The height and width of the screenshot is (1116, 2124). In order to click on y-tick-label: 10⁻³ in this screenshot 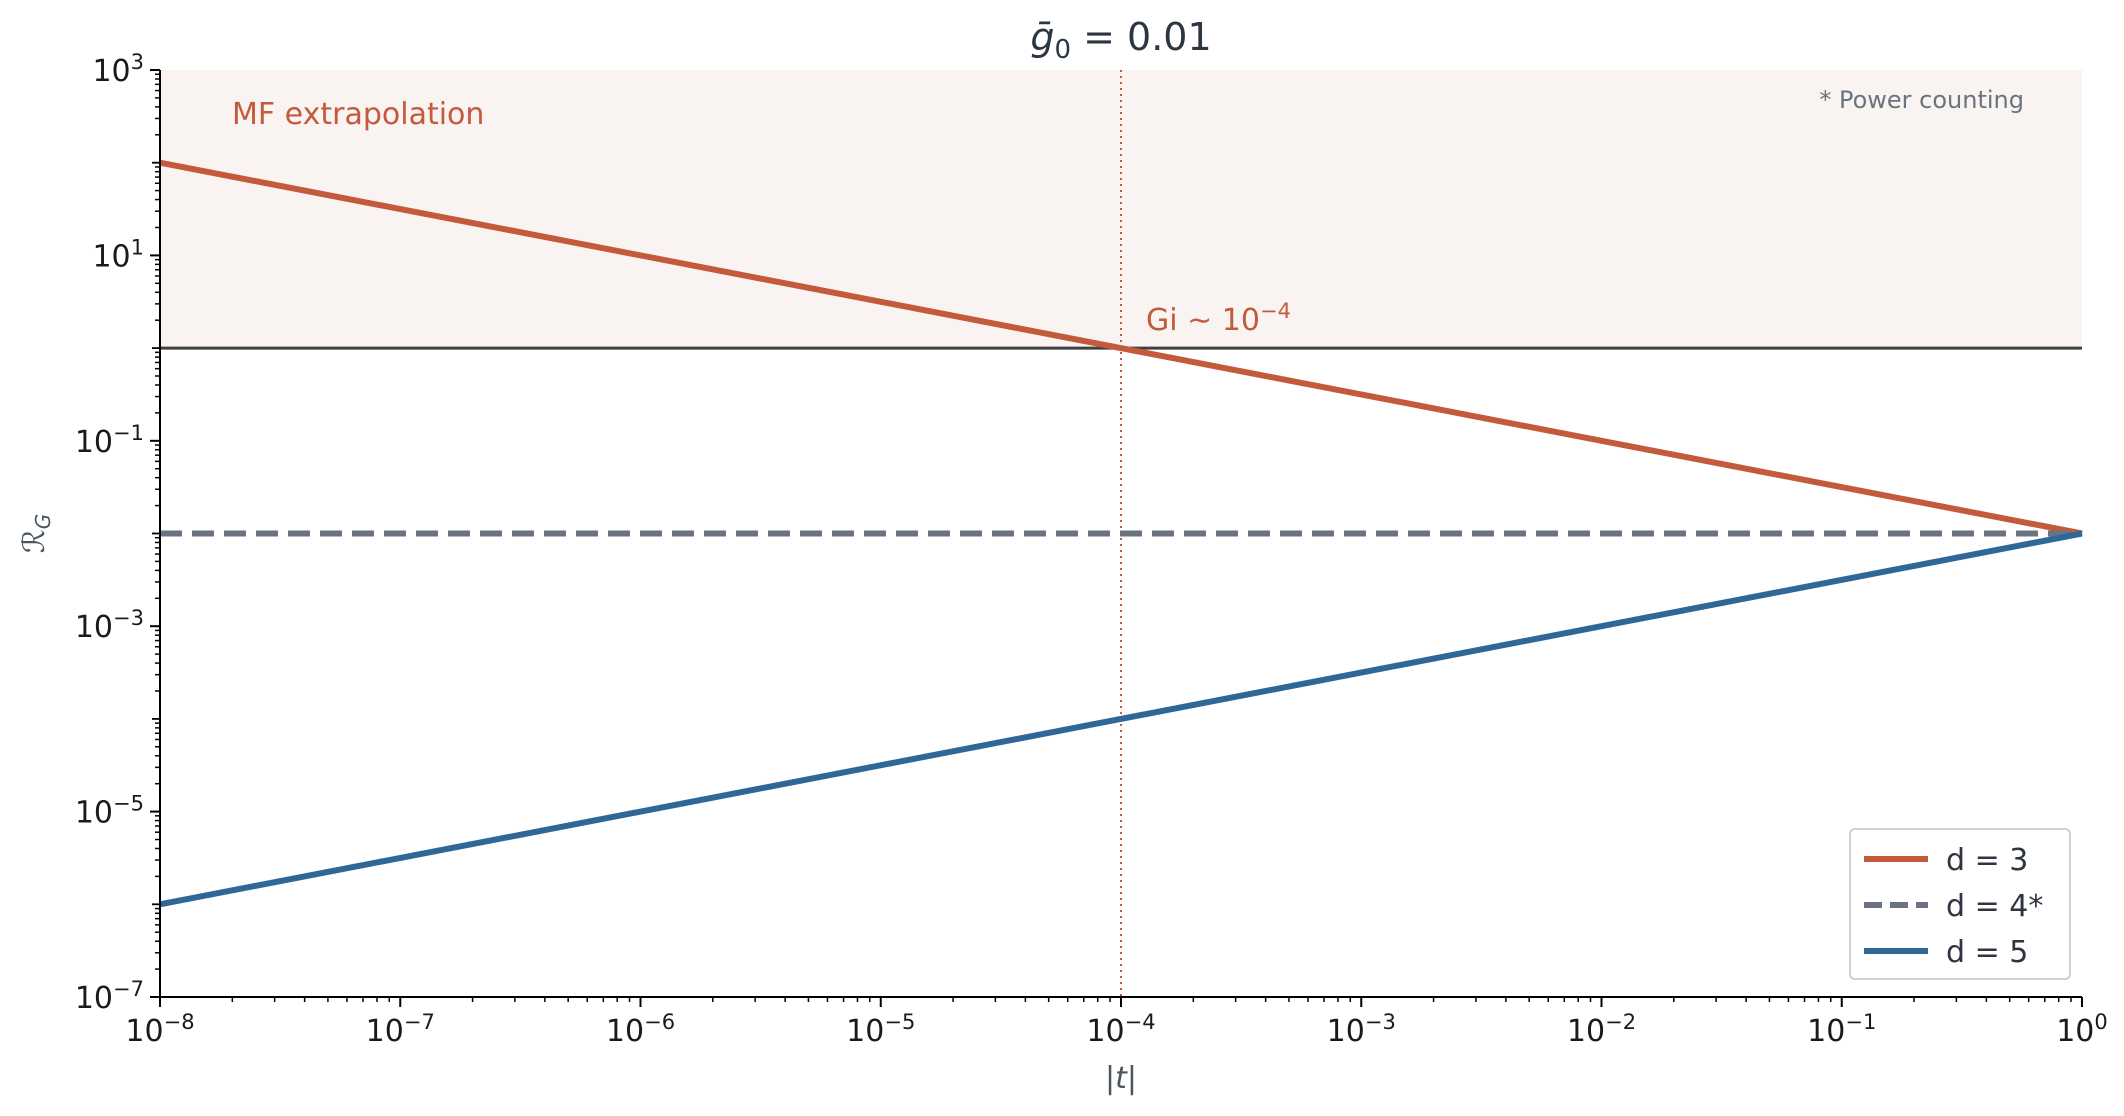, I will do `click(109, 625)`.